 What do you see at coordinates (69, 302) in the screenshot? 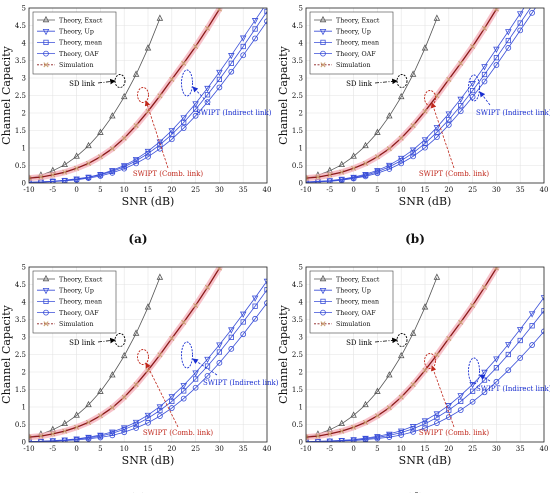
I see `legend-entry: Theory, mean` at bounding box center [69, 302].